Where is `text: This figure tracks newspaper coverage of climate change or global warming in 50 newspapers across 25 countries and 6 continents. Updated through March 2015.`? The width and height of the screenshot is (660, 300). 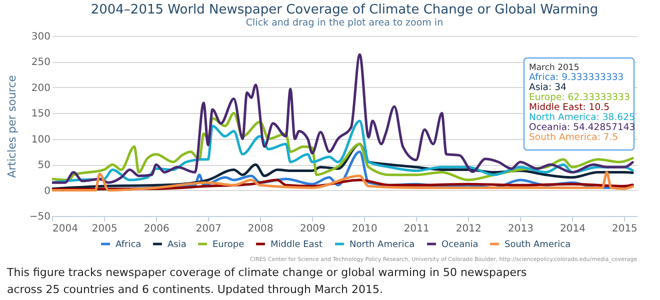
text: This figure tracks newspaper coverage of climate change or global warming in 50 newspapers across 25 countries and 6 continents. Updated through March 2015. is located at coordinates (266, 281).